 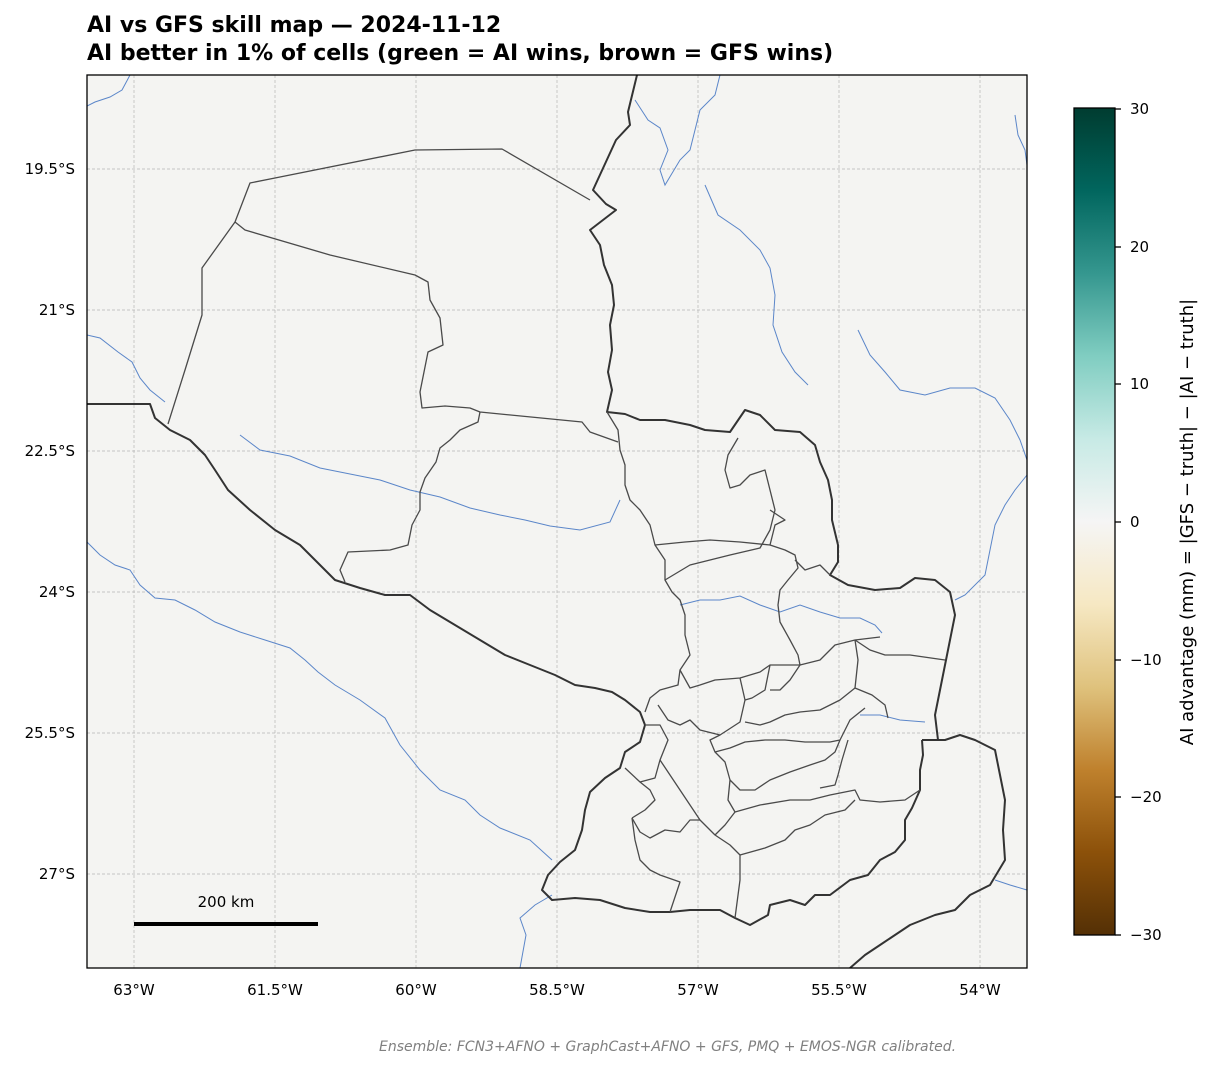 What do you see at coordinates (50, 169) in the screenshot?
I see `lat-tick: 19.5°S` at bounding box center [50, 169].